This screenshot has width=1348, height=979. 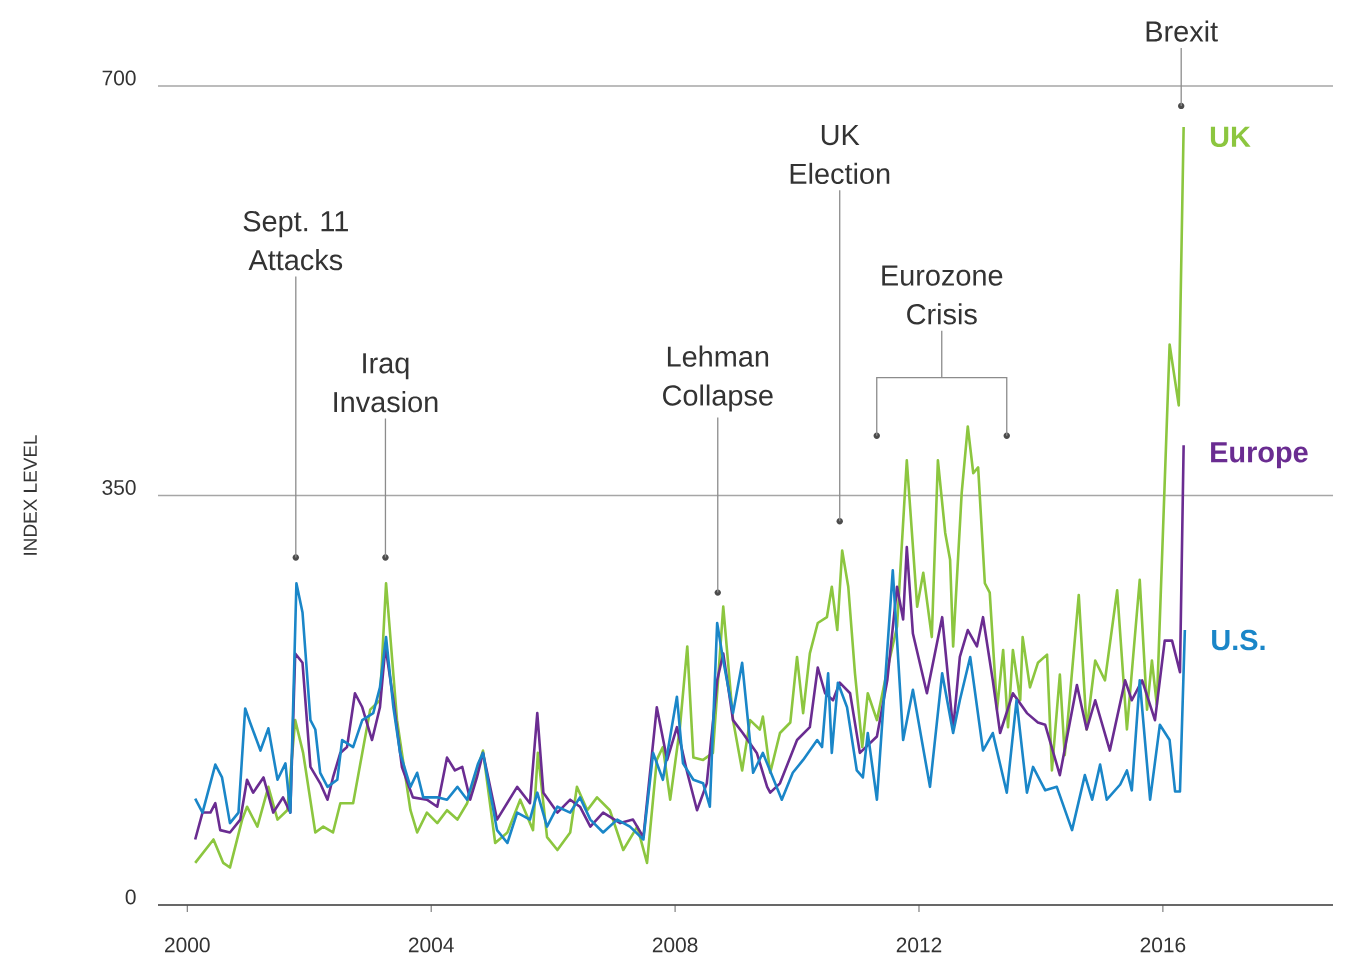 What do you see at coordinates (187, 945) in the screenshot?
I see `x-tick-label: 2000` at bounding box center [187, 945].